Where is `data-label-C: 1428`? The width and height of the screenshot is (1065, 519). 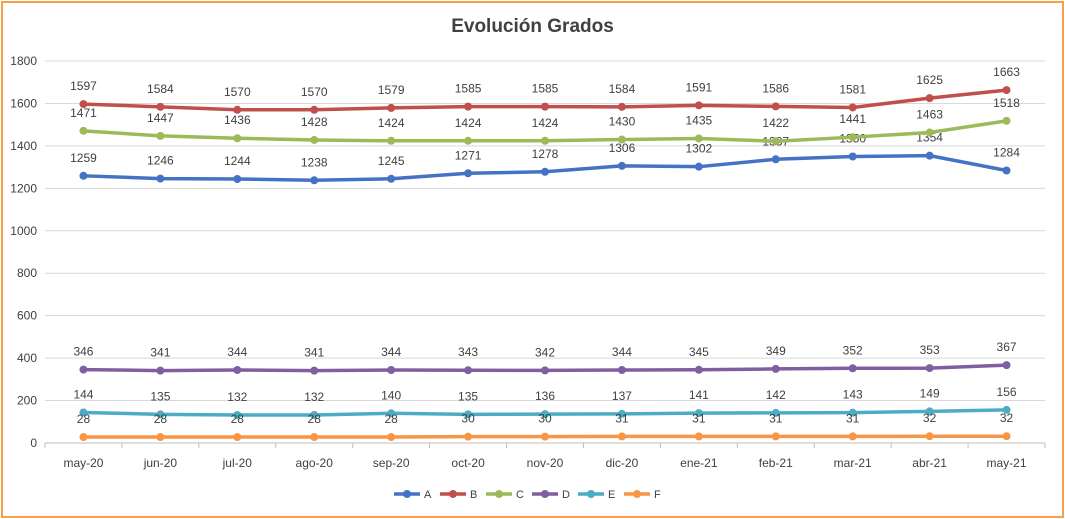 data-label-C: 1428 is located at coordinates (314, 122).